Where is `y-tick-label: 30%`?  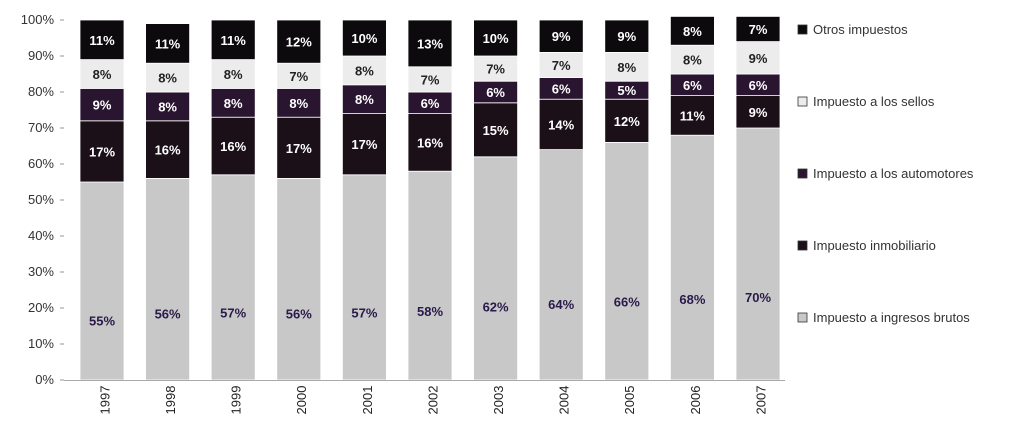
y-tick-label: 30% is located at coordinates (41, 271).